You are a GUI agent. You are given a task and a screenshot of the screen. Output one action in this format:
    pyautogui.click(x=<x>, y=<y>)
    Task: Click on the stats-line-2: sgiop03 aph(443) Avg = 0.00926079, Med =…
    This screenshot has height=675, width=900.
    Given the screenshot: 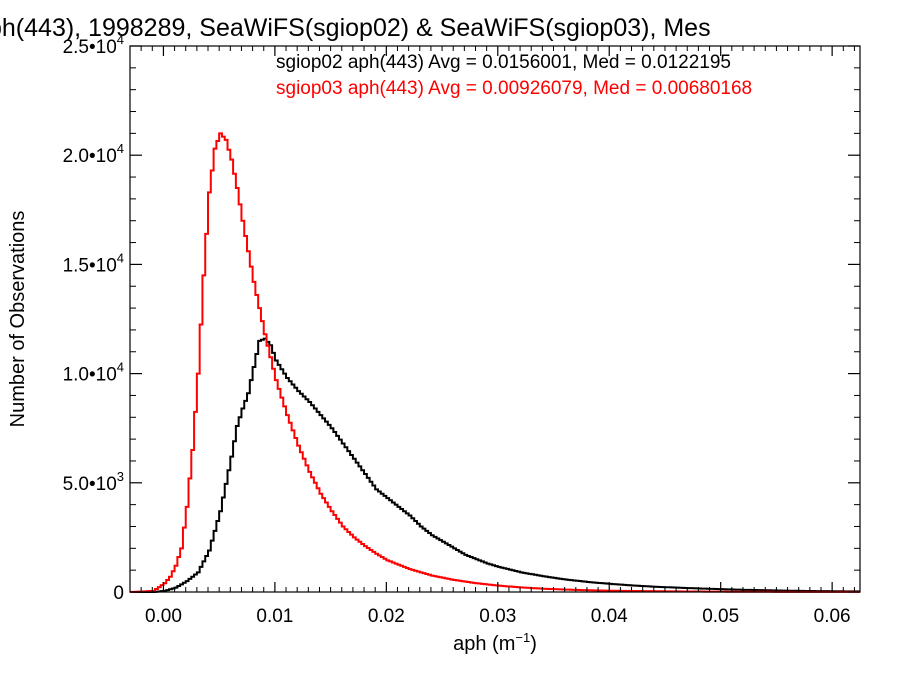 What is the action you would take?
    pyautogui.click(x=514, y=88)
    